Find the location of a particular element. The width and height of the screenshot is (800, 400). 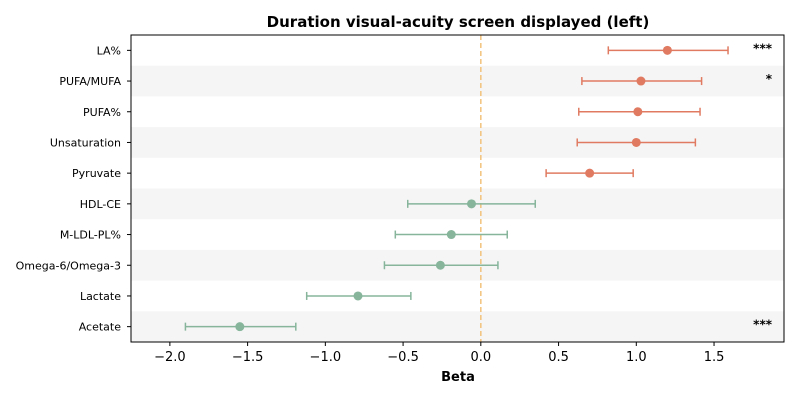

y-tick-label: Pyruvate is located at coordinates (96, 173).